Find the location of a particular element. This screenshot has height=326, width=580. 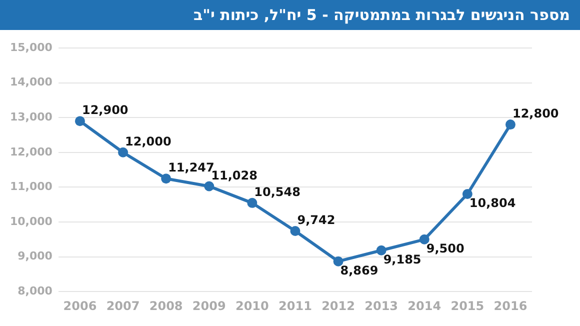

x-tick-label: 2006 is located at coordinates (80, 305).